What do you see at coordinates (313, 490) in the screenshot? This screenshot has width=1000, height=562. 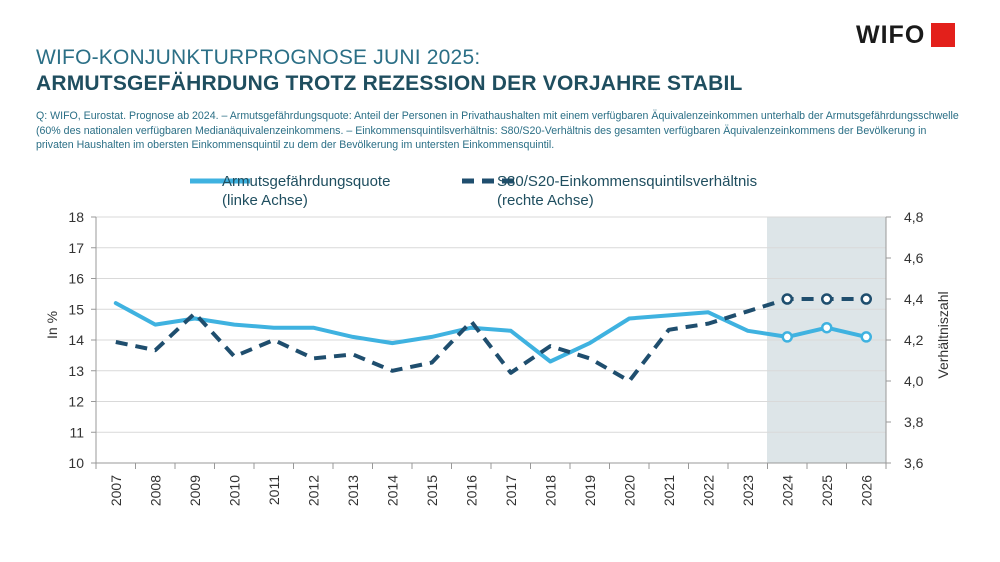 I see `x-tick-label: 2012` at bounding box center [313, 490].